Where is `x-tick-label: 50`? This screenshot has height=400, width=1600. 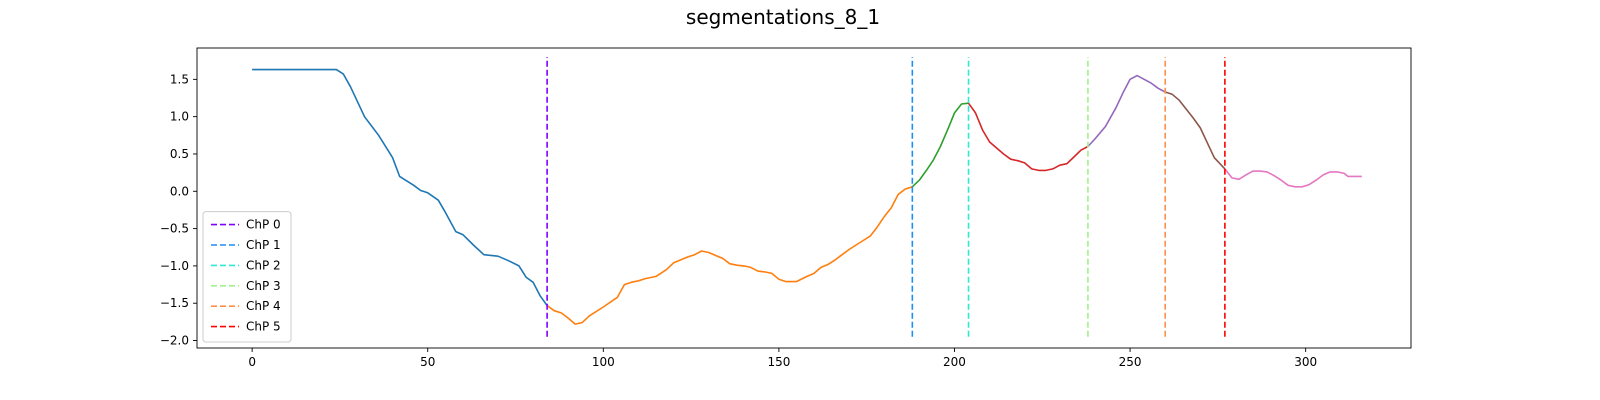 x-tick-label: 50 is located at coordinates (427, 362).